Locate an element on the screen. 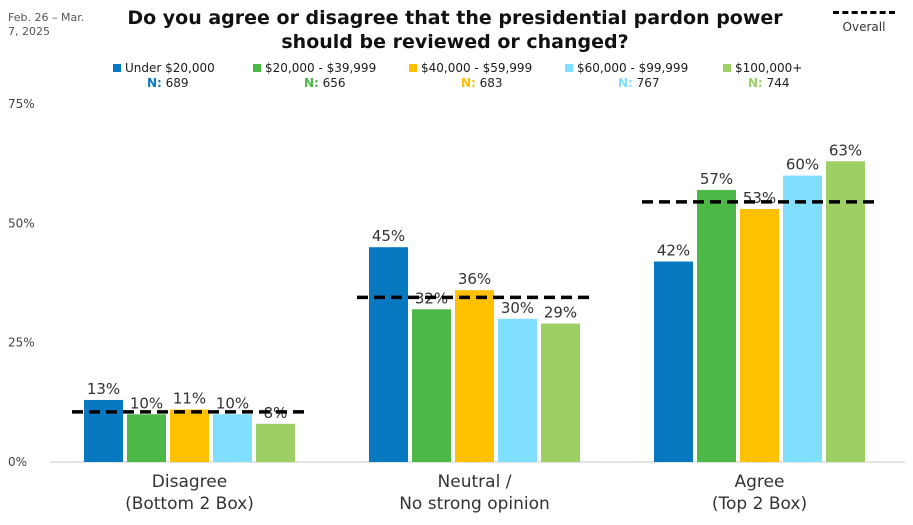  x-category-label: Disagree is located at coordinates (189, 482).